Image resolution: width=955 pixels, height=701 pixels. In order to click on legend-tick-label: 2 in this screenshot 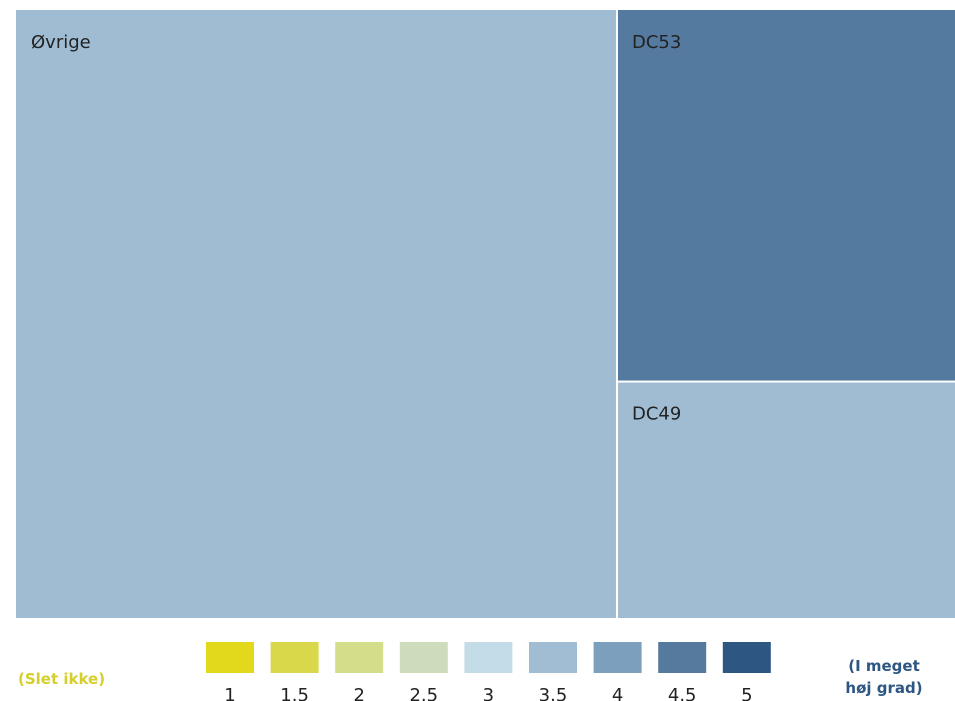, I will do `click(358, 693)`.